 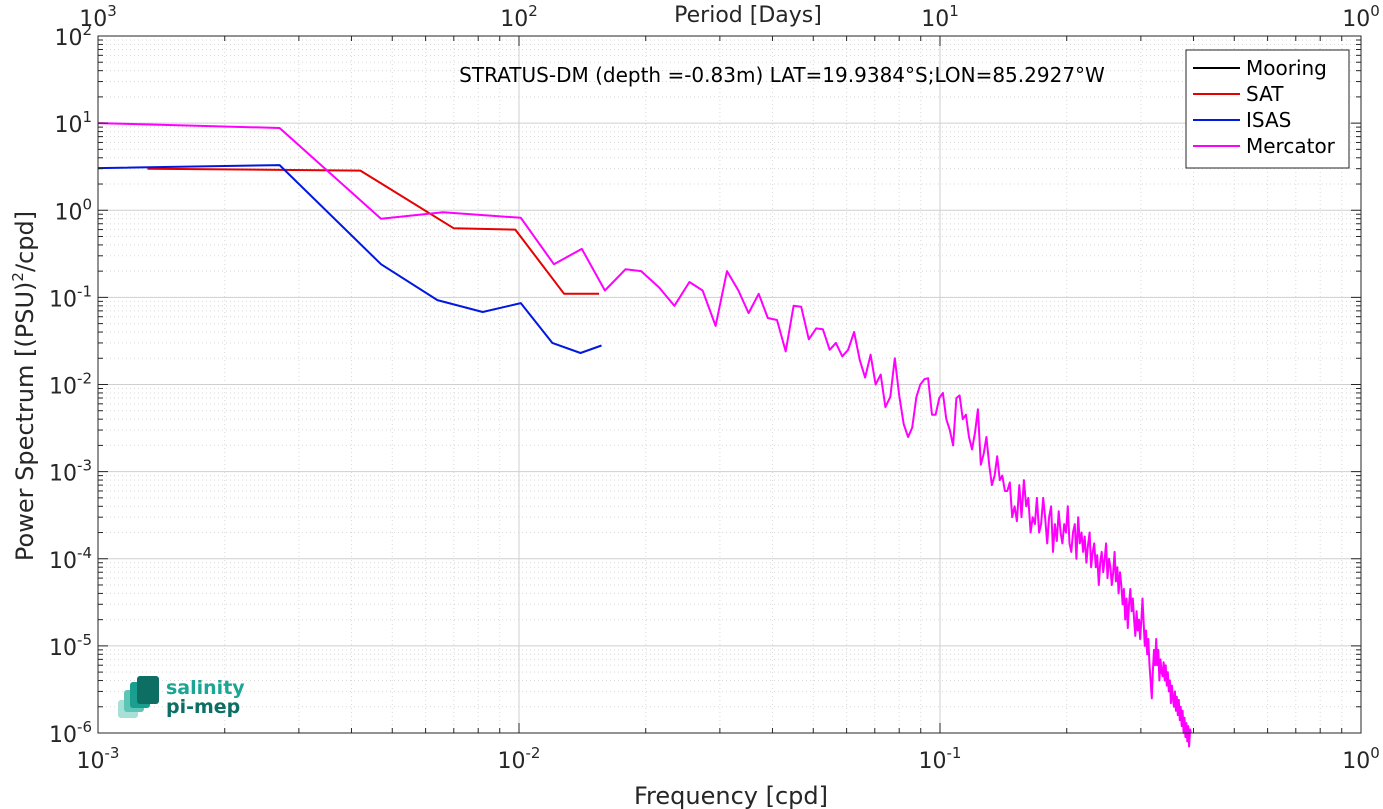 I want to click on x-tick-label: 10⁻³, so click(x=98, y=759).